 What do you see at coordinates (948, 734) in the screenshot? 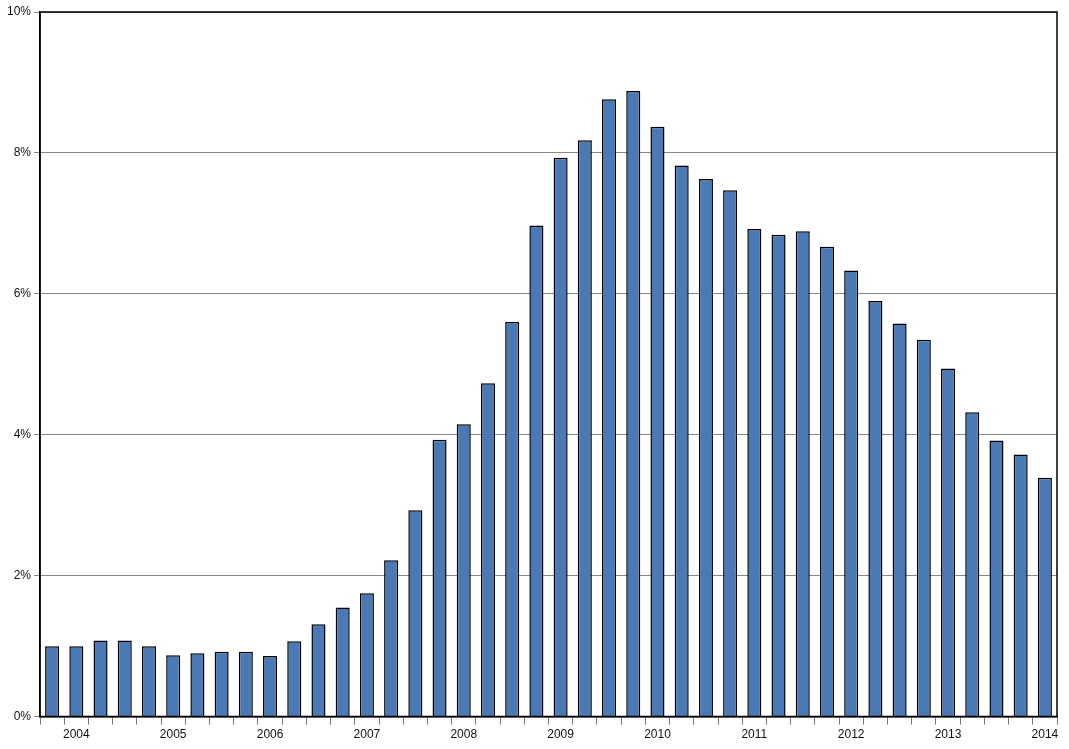
I see `x-tick-label: 2013` at bounding box center [948, 734].